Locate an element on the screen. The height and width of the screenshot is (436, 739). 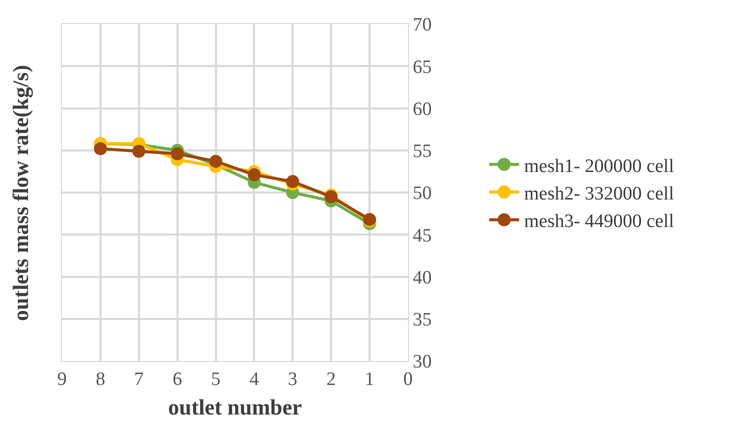
legend-label: mesh2- 332000 cell is located at coordinates (599, 193).